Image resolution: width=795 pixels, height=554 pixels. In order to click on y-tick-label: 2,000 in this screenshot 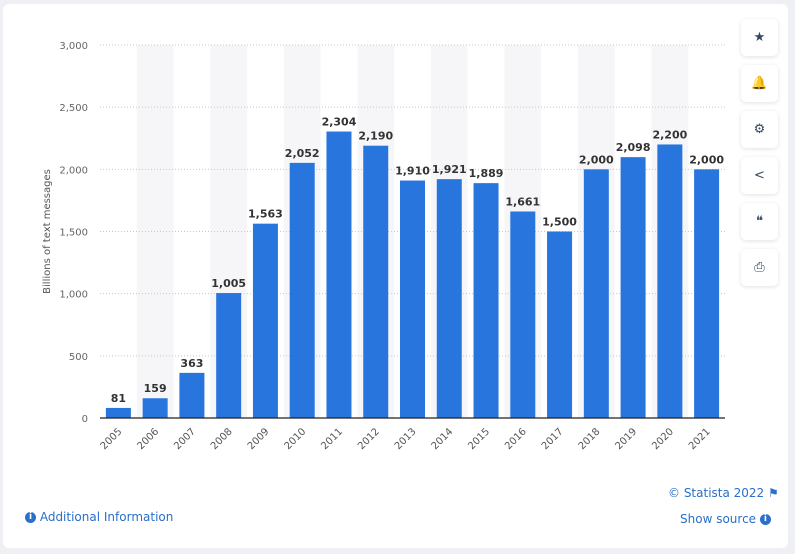, I will do `click(73, 170)`.